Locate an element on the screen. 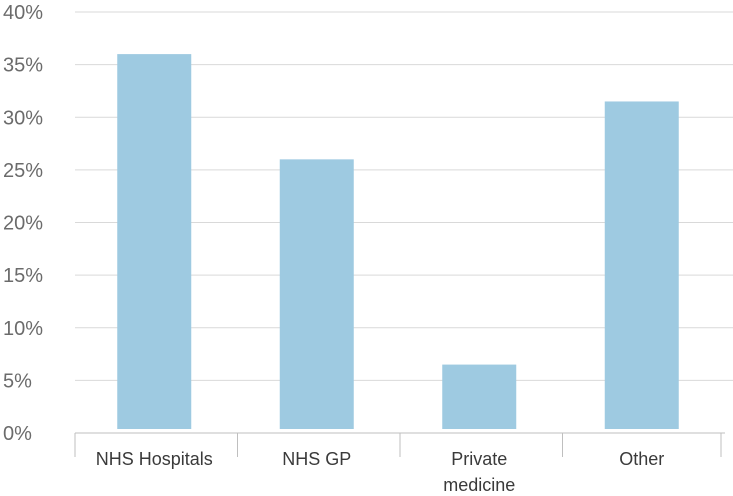 Image resolution: width=733 pixels, height=496 pixels. y-tick-label: 5% is located at coordinates (17, 381).